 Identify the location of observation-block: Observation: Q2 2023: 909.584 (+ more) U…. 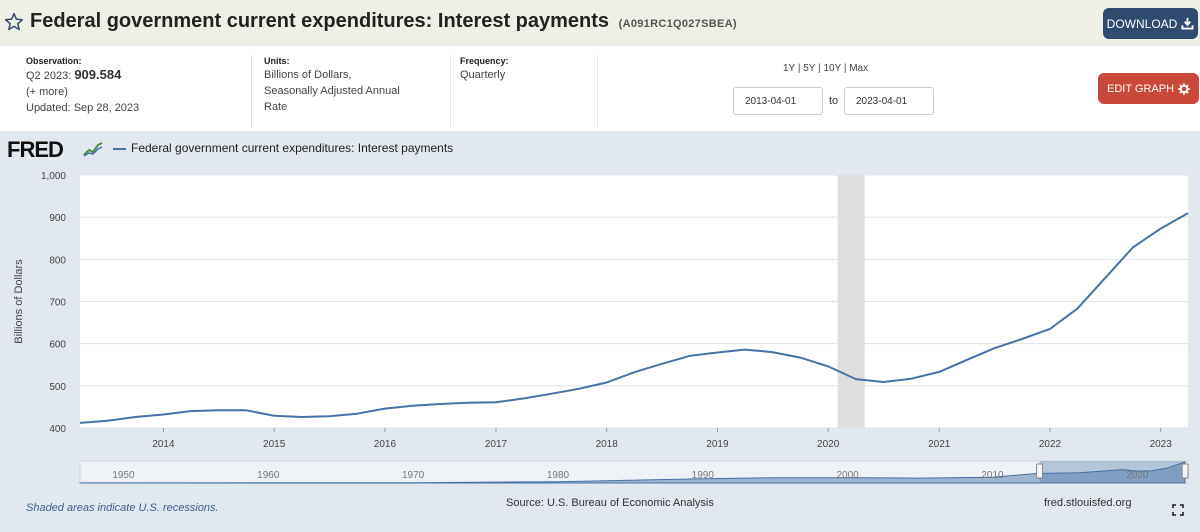
(82, 85).